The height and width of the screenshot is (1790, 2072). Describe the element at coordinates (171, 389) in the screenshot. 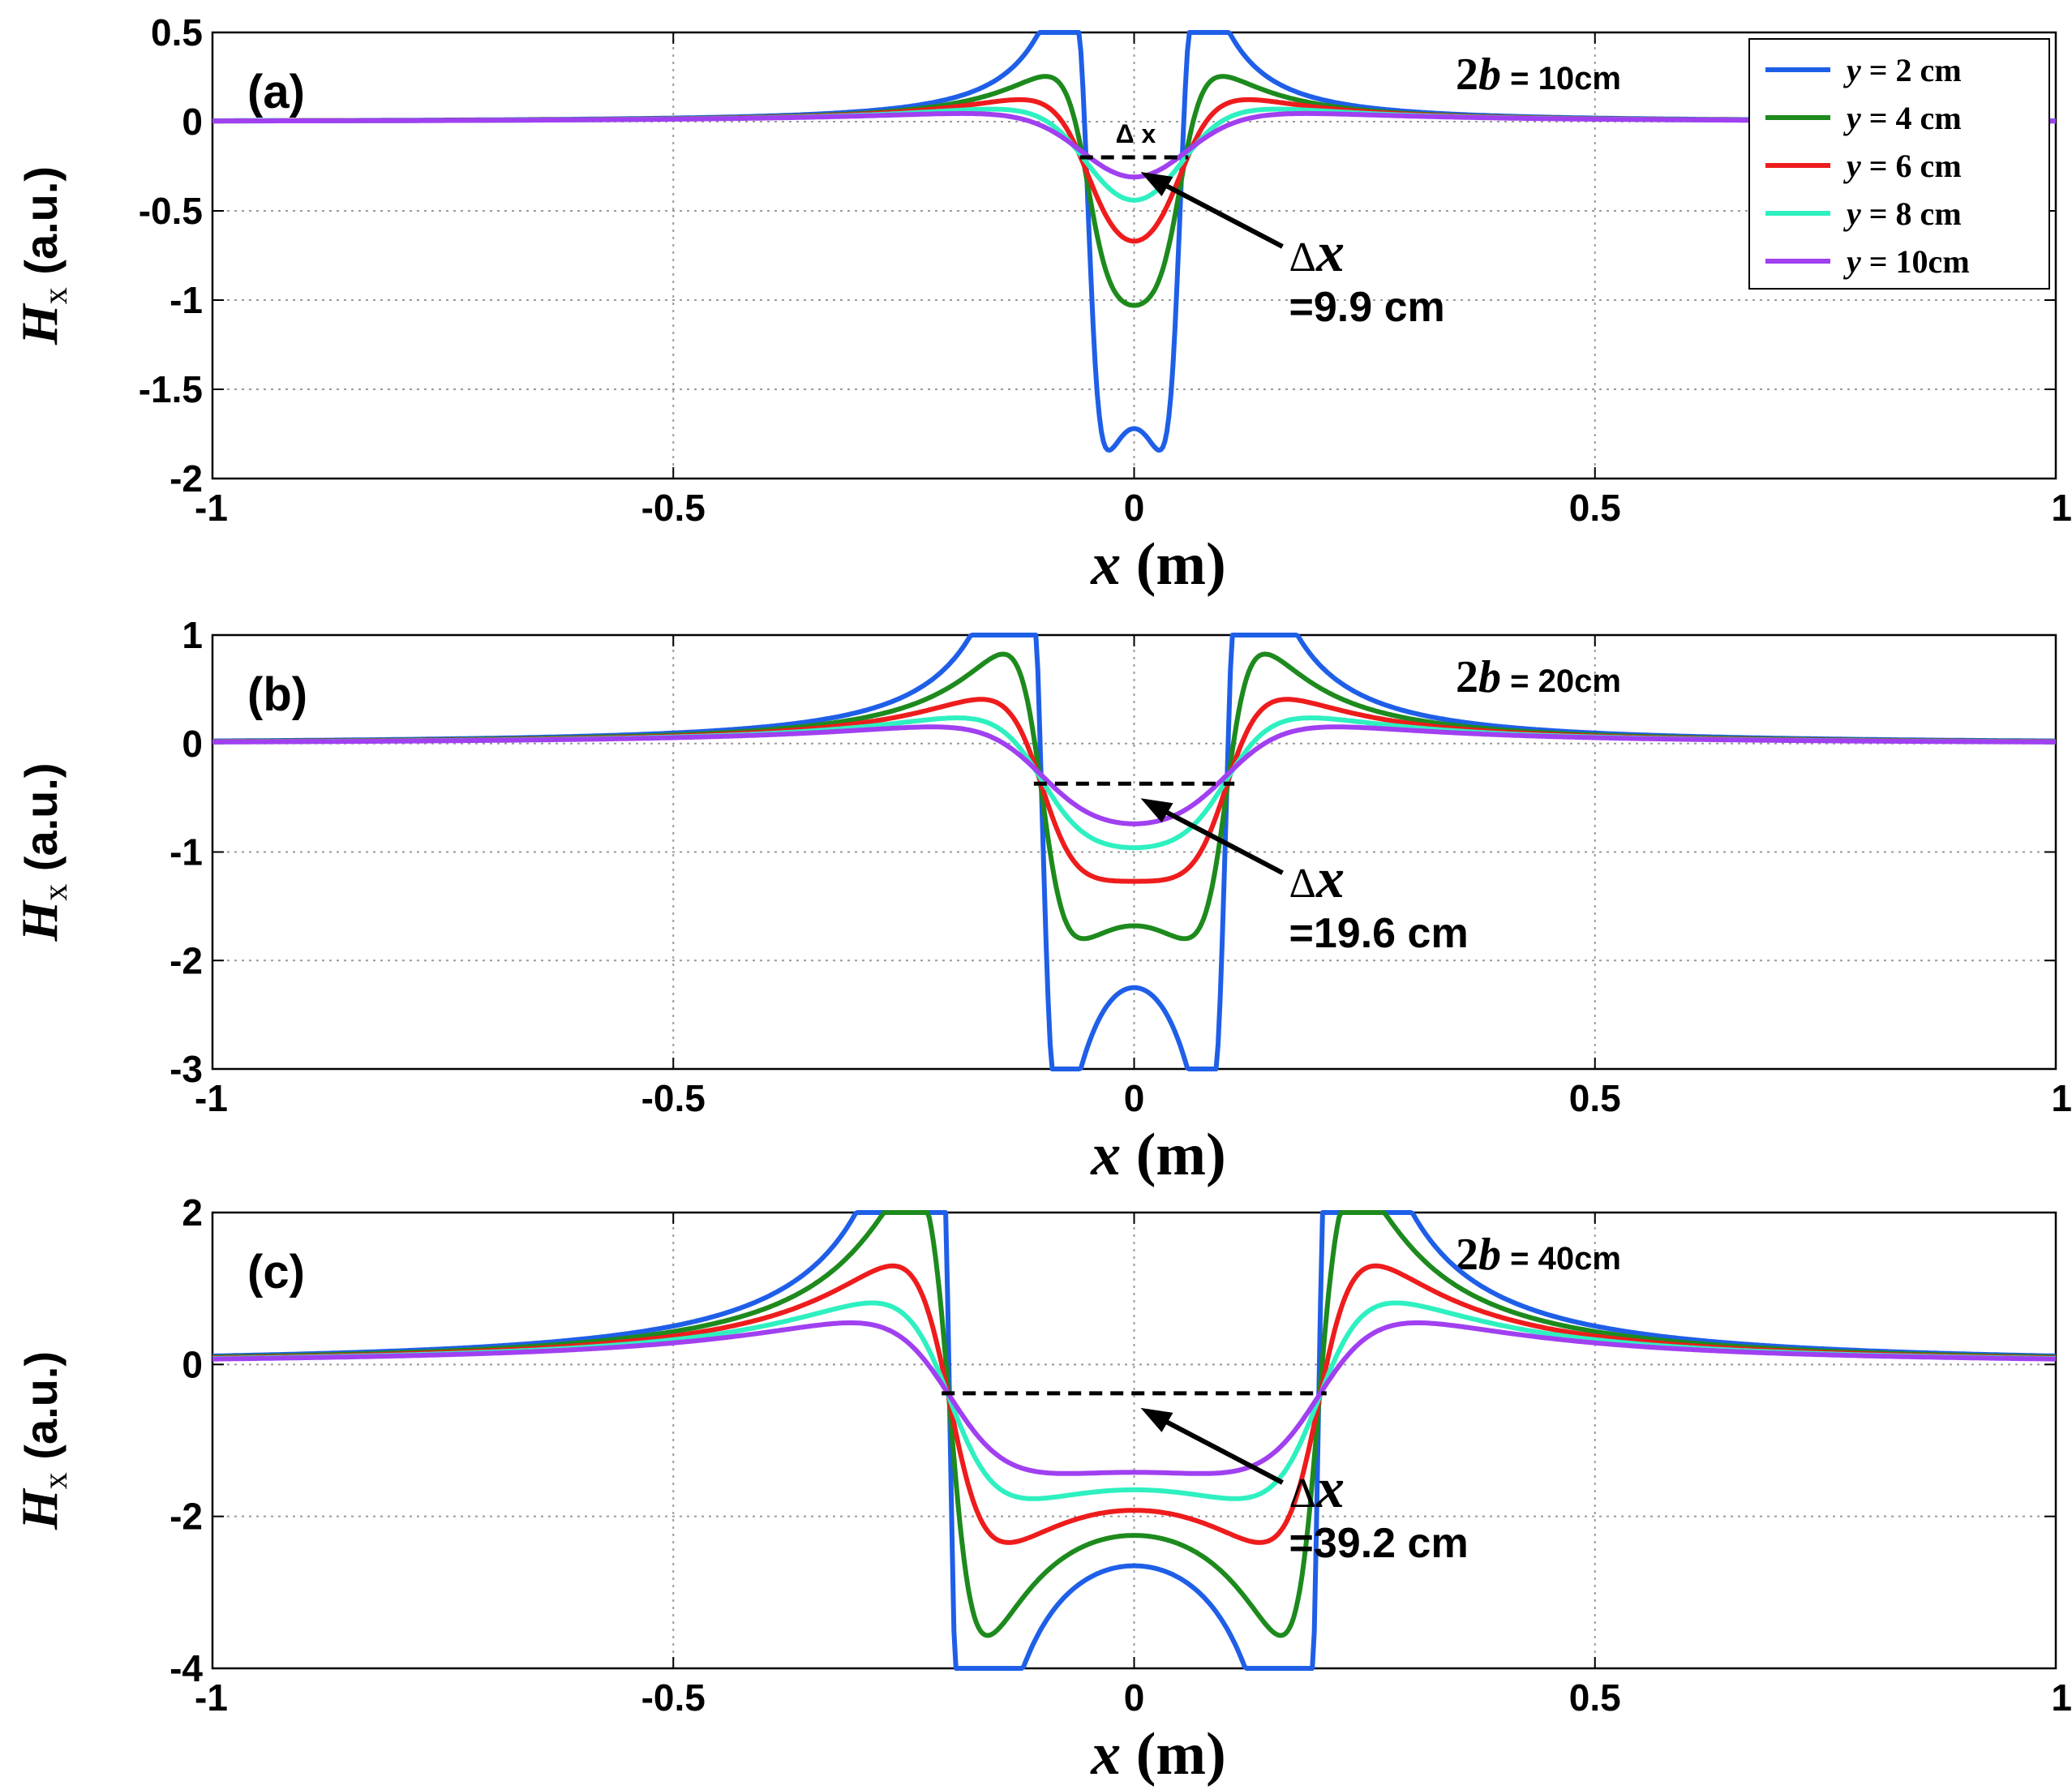

I see `y-tick-label: -1.5` at that location.